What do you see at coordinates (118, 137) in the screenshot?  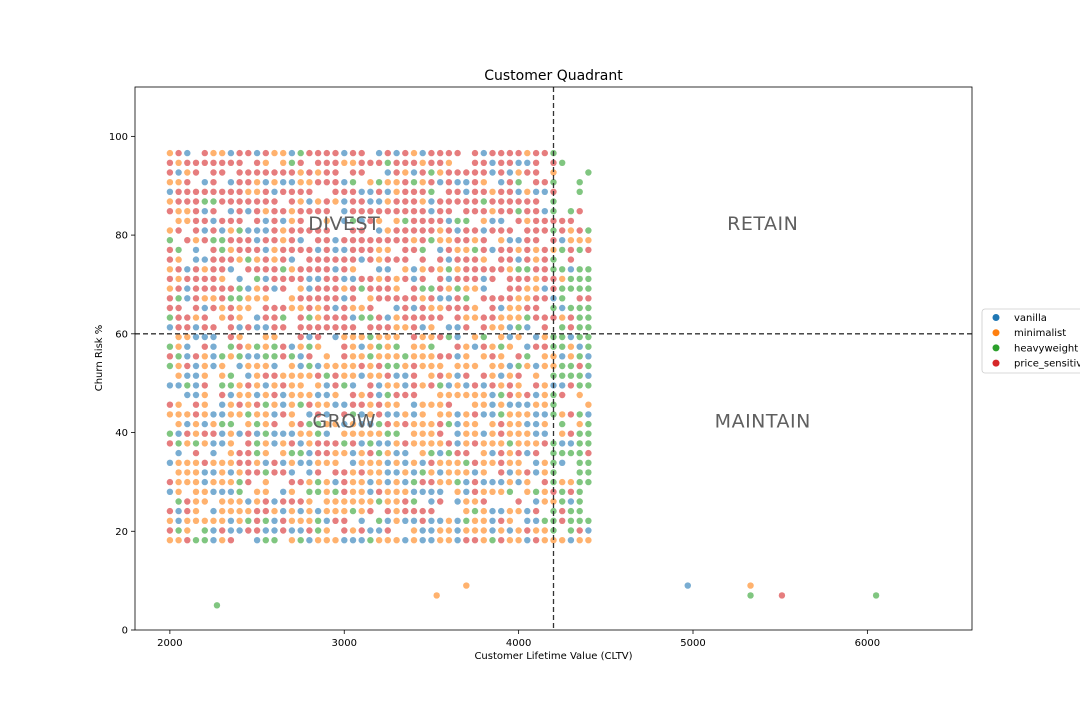 I see `y-tick-label: 100` at bounding box center [118, 137].